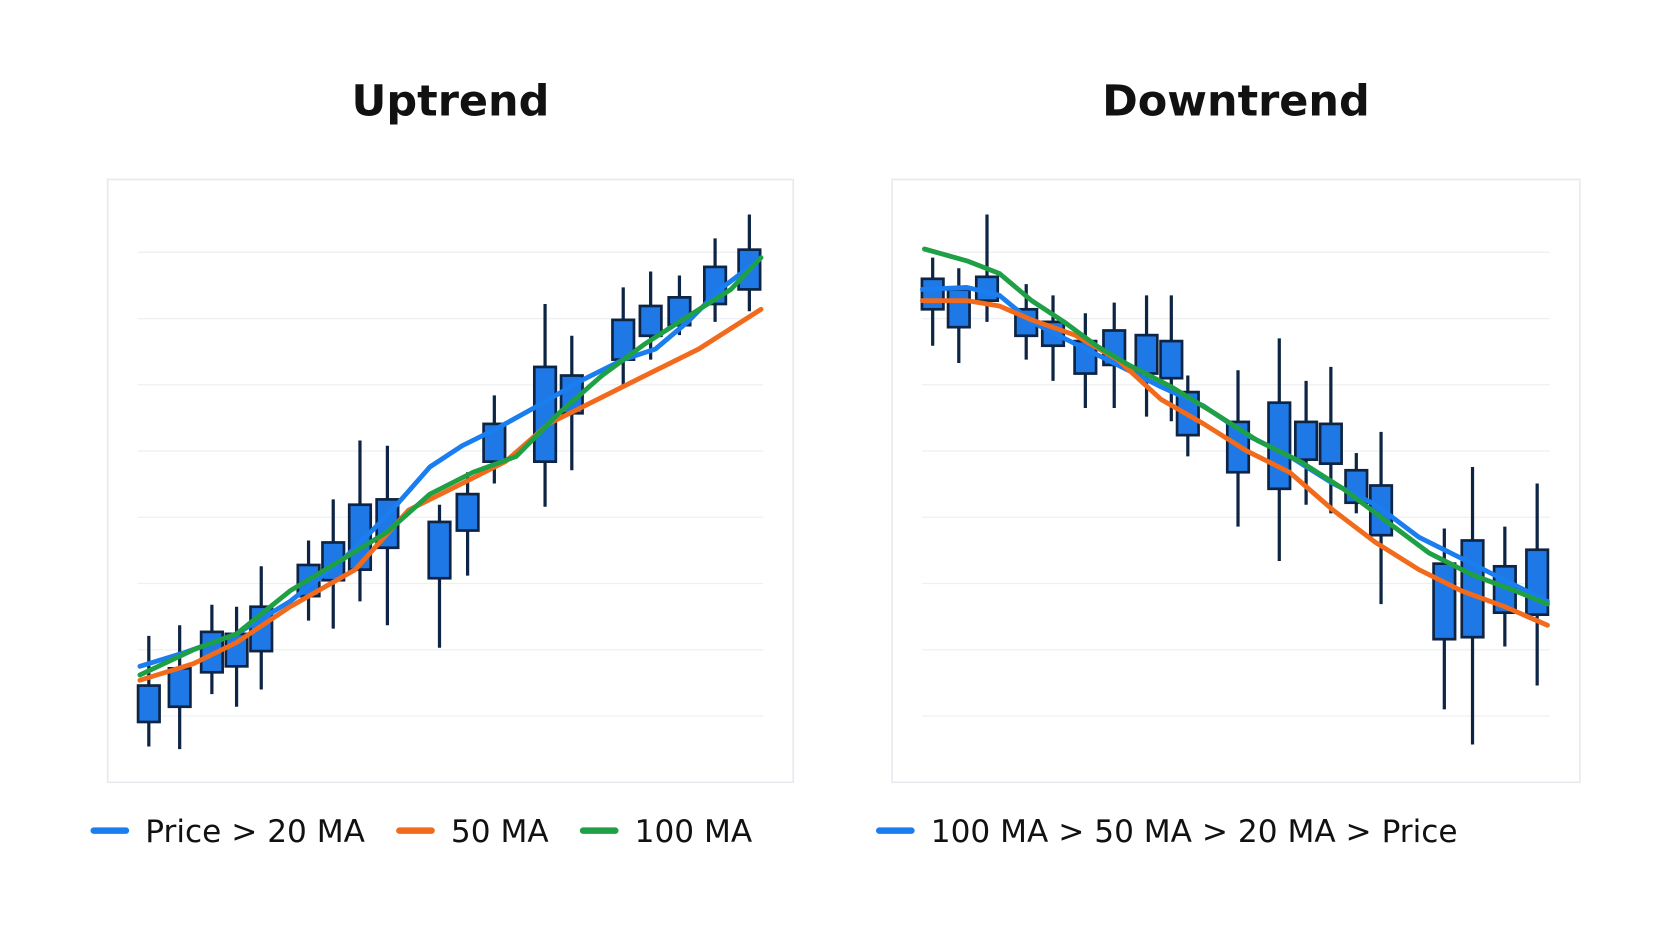  I want to click on legend-label: 50 MA, so click(500, 832).